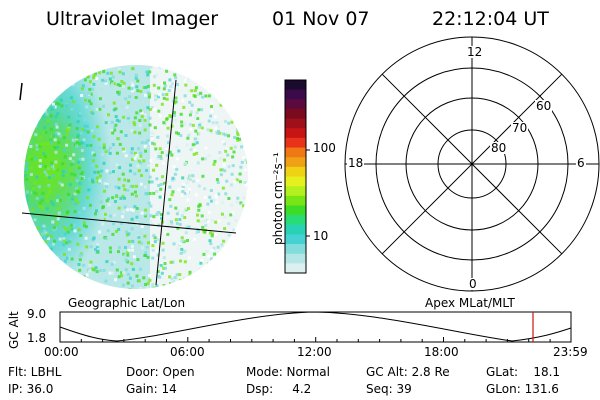  I want to click on colorbar-tick-10: 10, so click(321, 236).